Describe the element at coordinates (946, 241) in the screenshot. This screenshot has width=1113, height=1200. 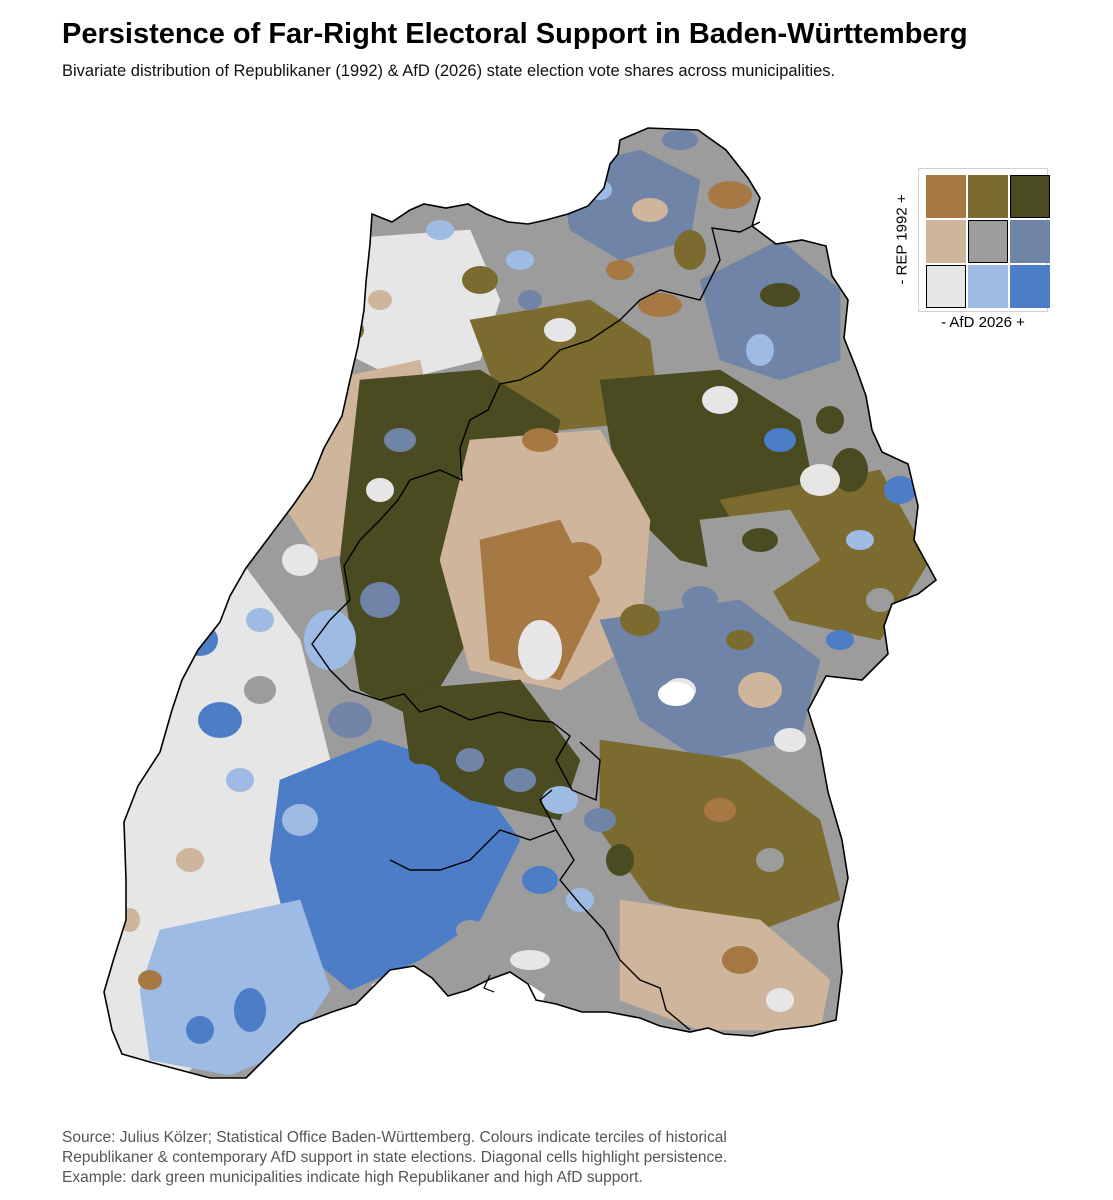
I see `legend-cell-rep-mid-afd-low` at that location.